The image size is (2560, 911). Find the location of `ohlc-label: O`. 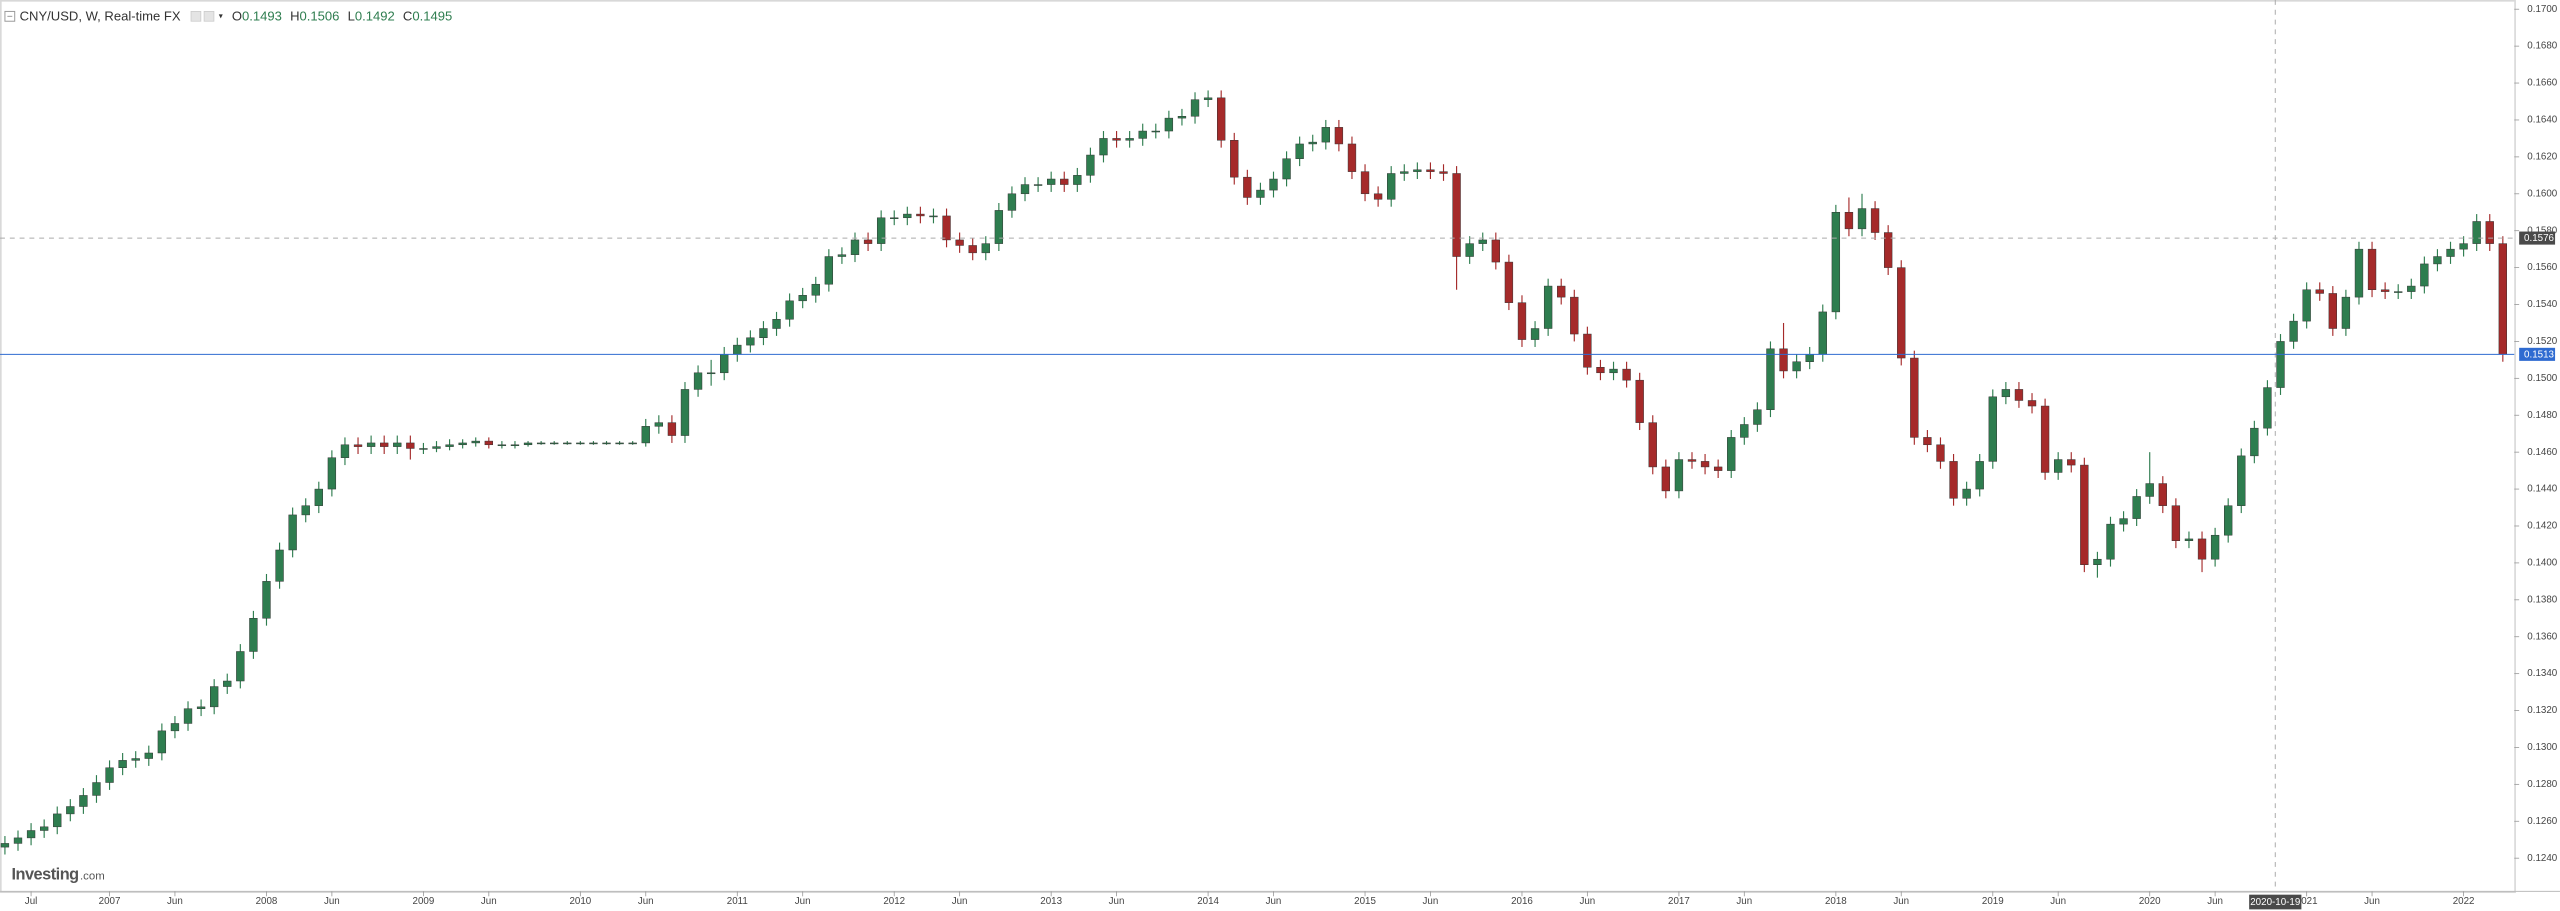

ohlc-label: O is located at coordinates (237, 16).